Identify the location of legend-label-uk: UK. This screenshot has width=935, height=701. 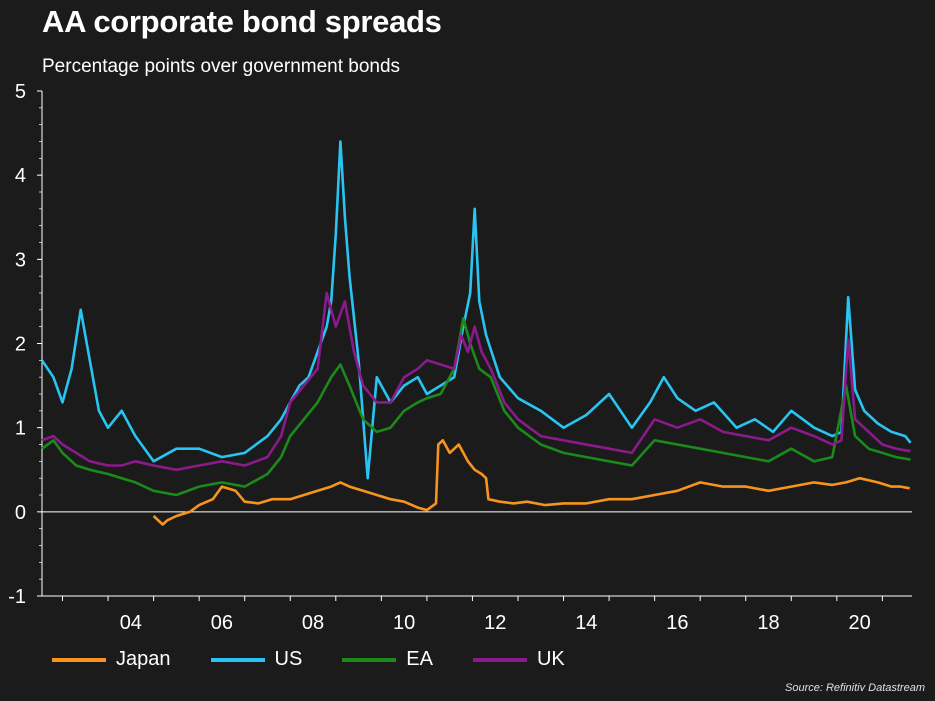
(550, 659).